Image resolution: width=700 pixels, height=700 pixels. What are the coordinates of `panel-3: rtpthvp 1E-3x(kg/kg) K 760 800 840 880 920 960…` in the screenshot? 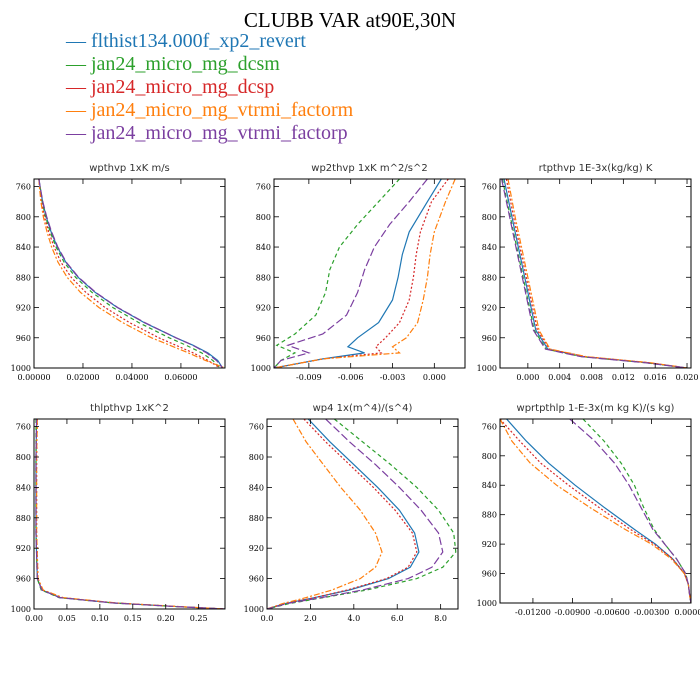 It's located at (588, 272).